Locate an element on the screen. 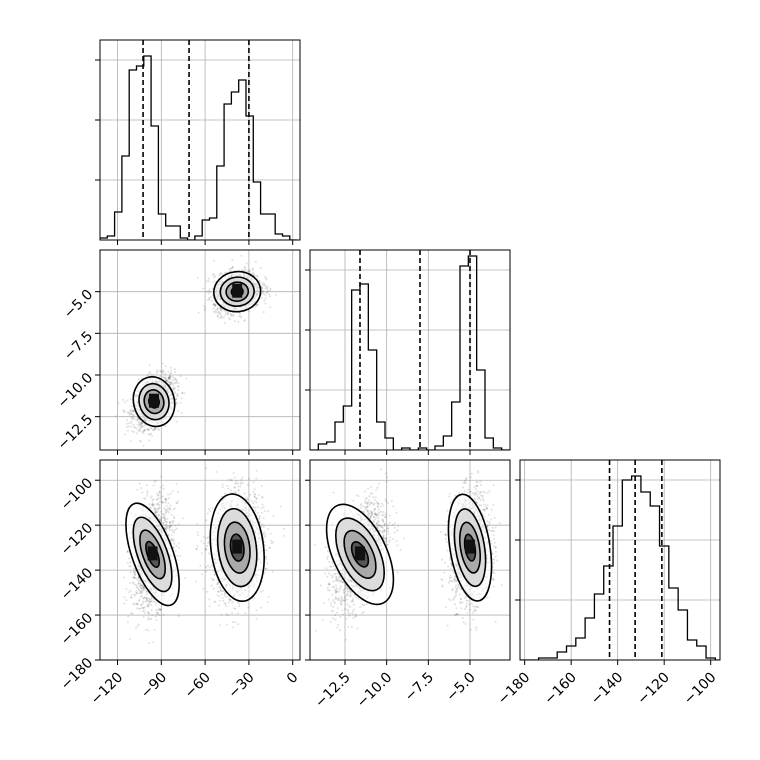 The height and width of the screenshot is (760, 760). x-tick-label: −160 is located at coordinates (560, 688).